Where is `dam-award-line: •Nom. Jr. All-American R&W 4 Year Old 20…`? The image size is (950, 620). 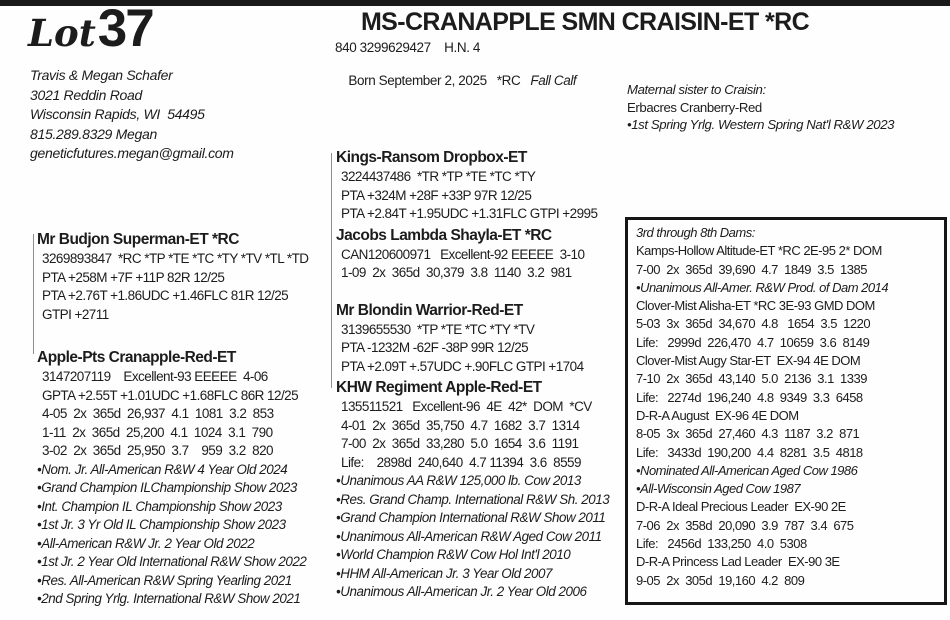 dam-award-line: •Nom. Jr. All-American R&W 4 Year Old 20… is located at coordinates (162, 469).